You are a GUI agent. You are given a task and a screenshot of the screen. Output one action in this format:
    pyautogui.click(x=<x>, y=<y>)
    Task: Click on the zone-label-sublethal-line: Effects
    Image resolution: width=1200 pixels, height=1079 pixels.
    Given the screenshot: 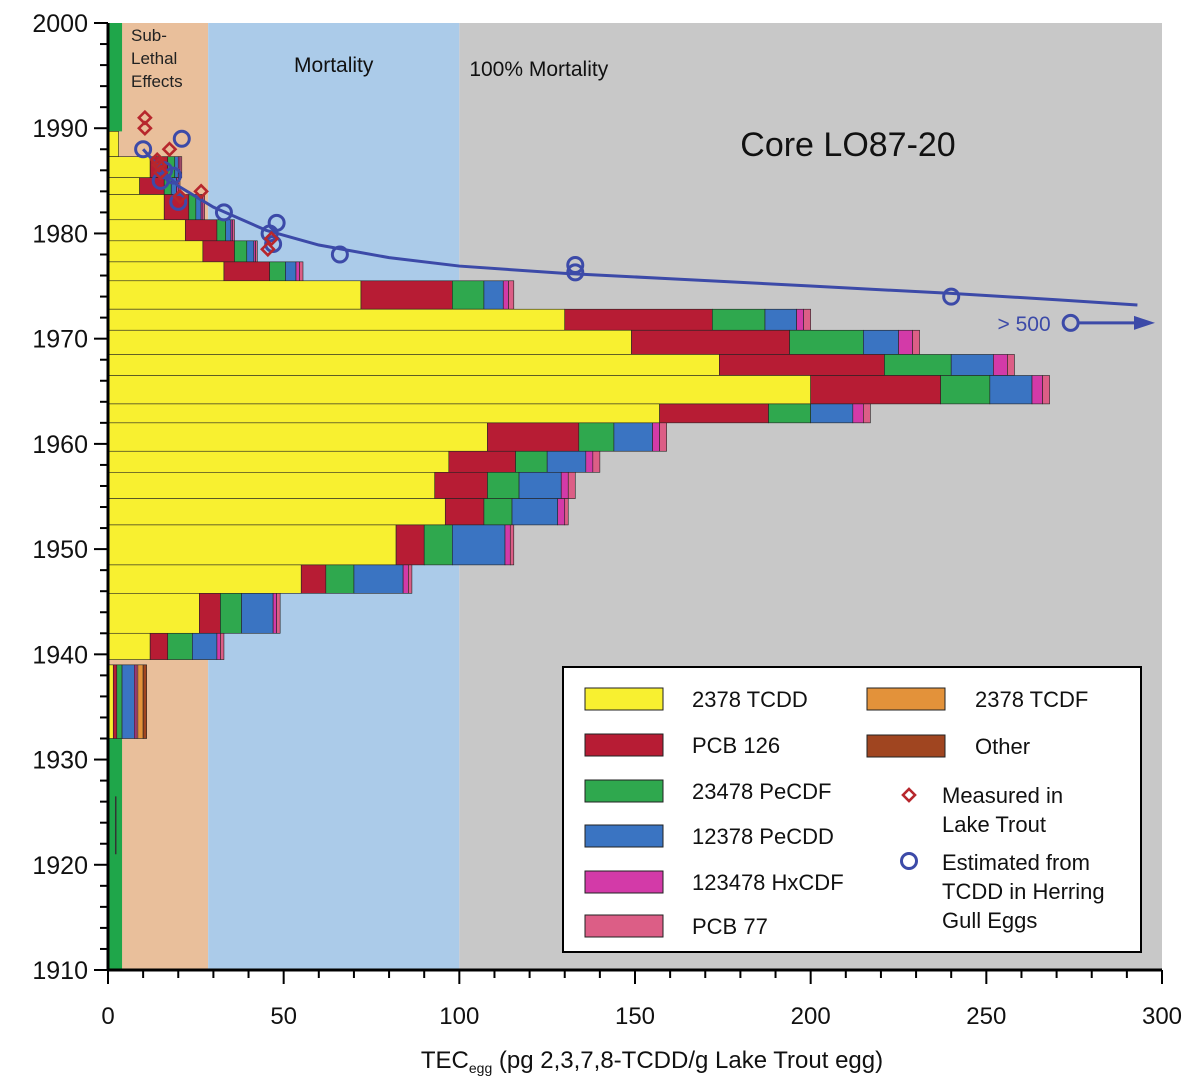 What is the action you would take?
    pyautogui.click(x=157, y=81)
    